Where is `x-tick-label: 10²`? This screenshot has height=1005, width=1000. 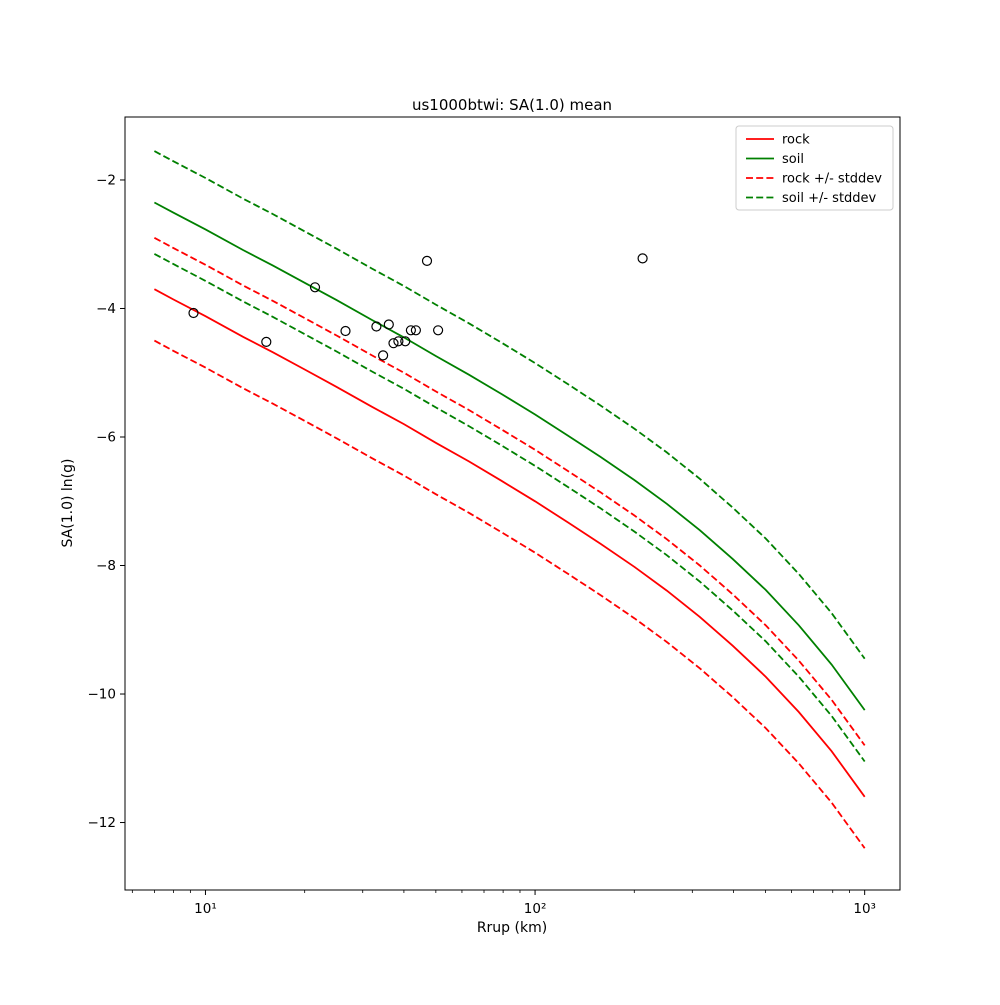 x-tick-label: 10² is located at coordinates (535, 909).